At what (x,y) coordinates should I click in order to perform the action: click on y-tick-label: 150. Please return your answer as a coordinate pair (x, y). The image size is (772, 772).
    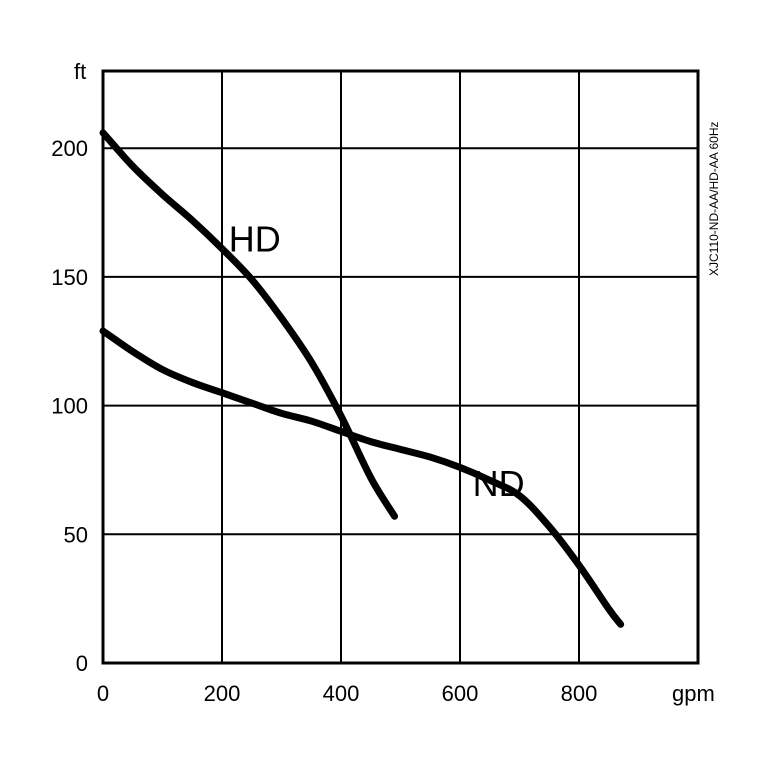
    Looking at the image, I should click on (69, 277).